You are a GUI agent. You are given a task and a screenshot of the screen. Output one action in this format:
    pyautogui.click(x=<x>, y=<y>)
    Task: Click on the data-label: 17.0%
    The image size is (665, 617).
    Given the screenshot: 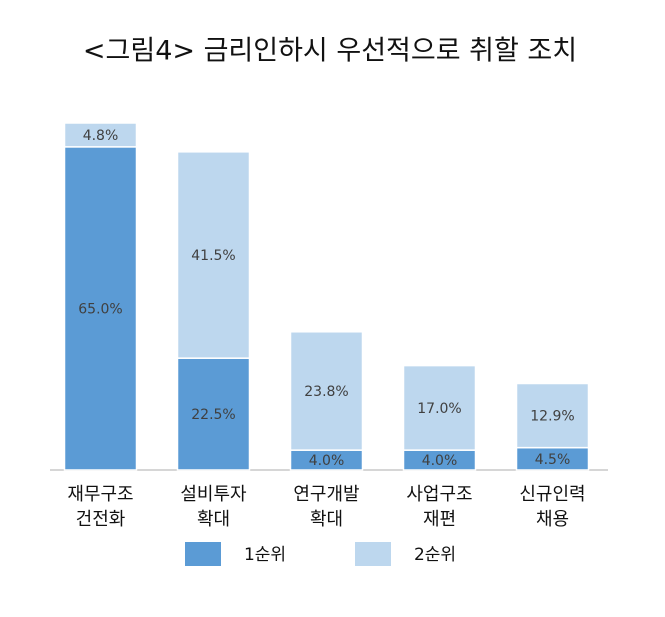 What is the action you would take?
    pyautogui.click(x=439, y=409)
    